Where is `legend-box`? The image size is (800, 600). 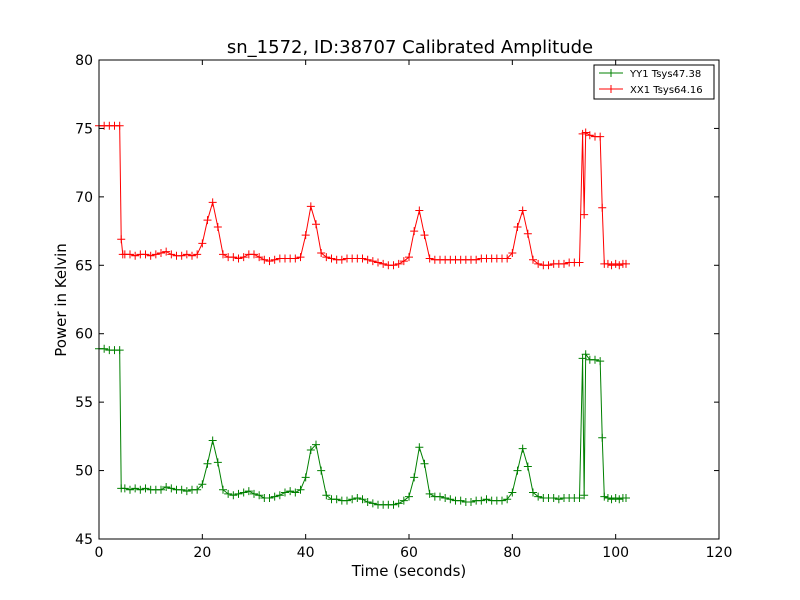 legend-box is located at coordinates (654, 82).